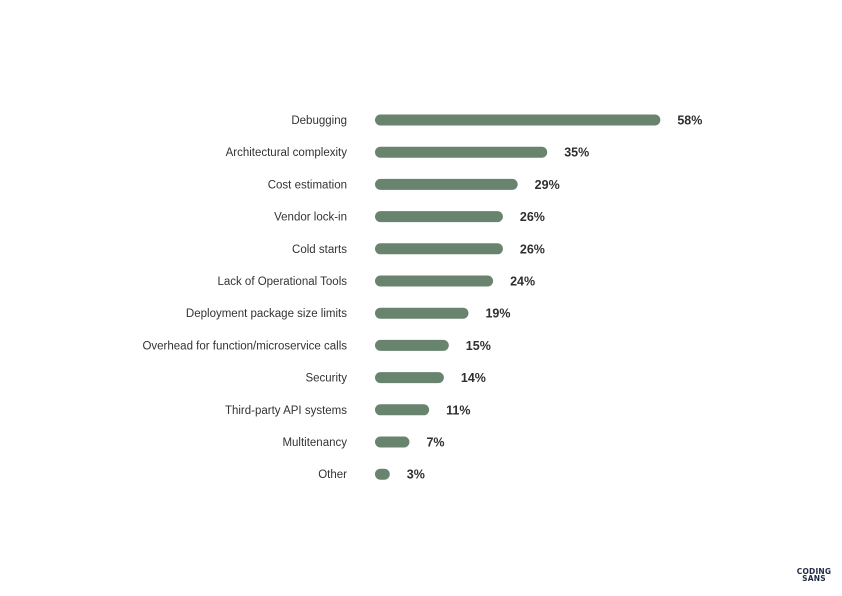 Image resolution: width=842 pixels, height=596 pixels. What do you see at coordinates (266, 314) in the screenshot?
I see `category-label: Deployment package size limits` at bounding box center [266, 314].